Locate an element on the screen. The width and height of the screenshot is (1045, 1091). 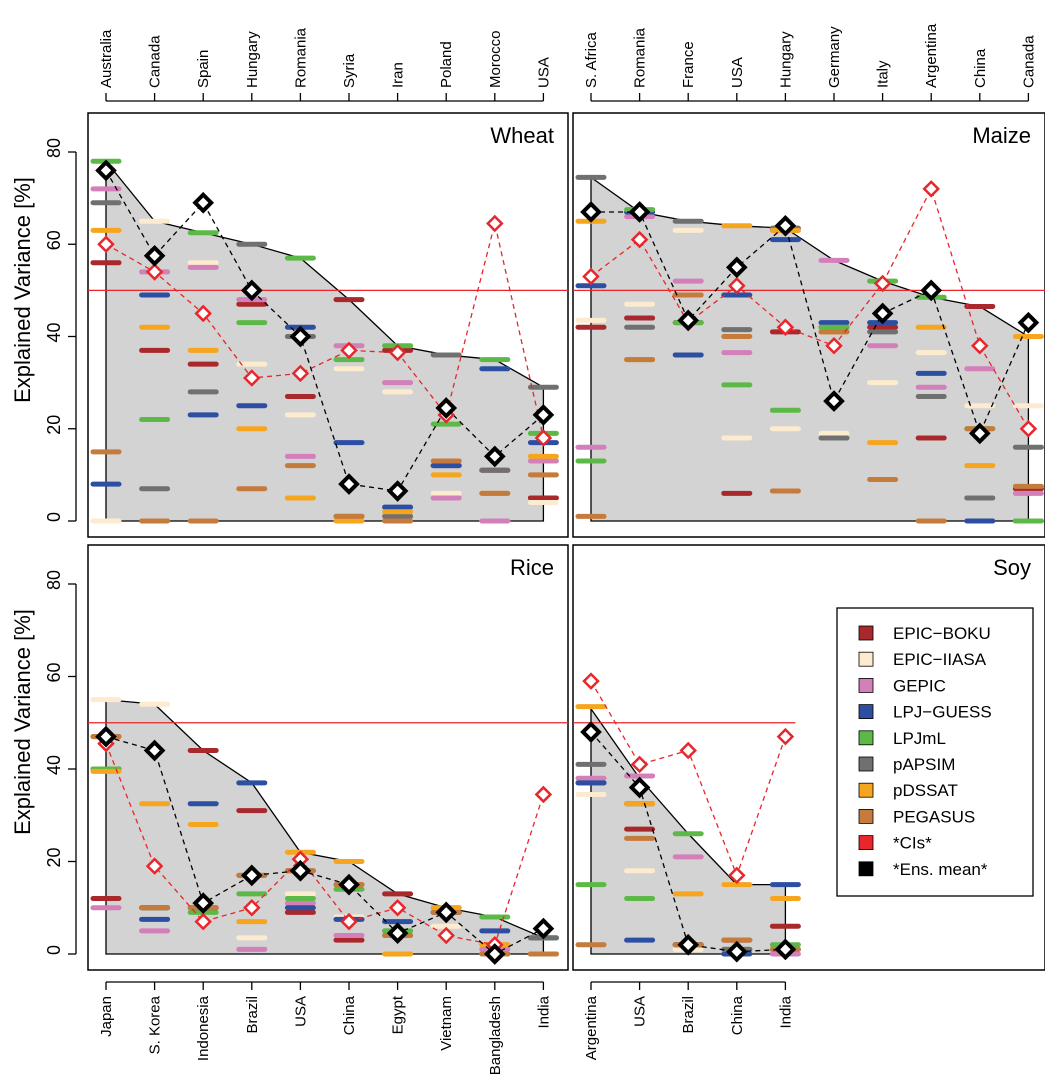
x-tick-label: Bangladesh is located at coordinates (495, 1035).